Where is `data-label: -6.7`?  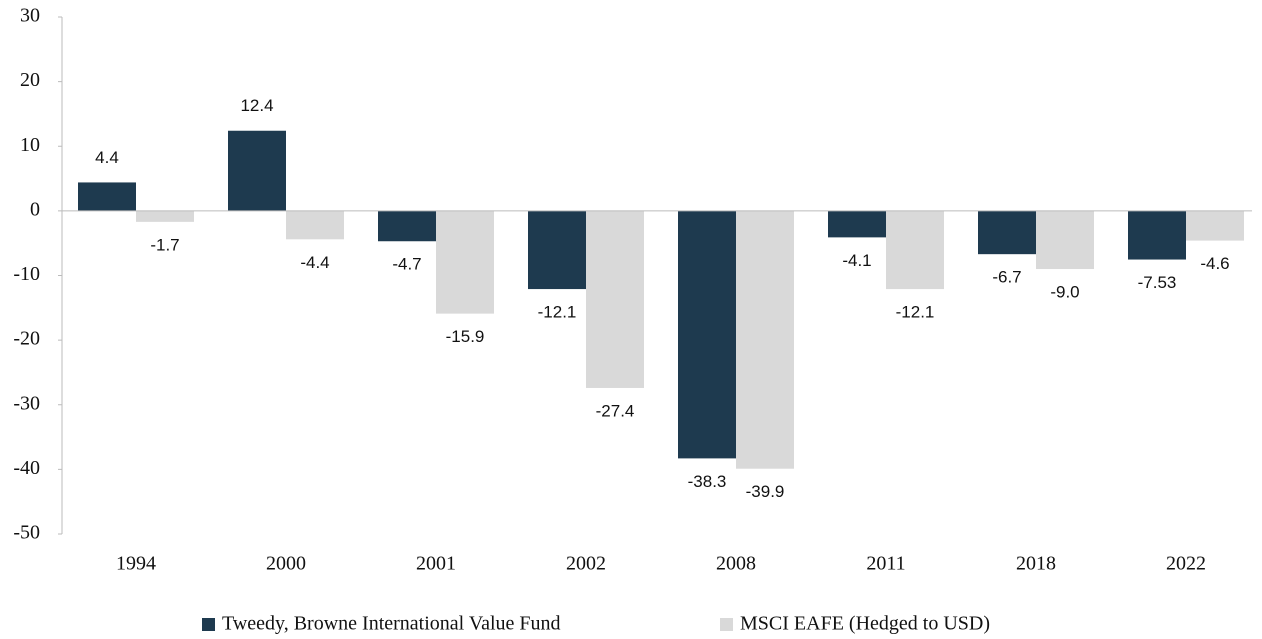
data-label: -6.7 is located at coordinates (1006, 277).